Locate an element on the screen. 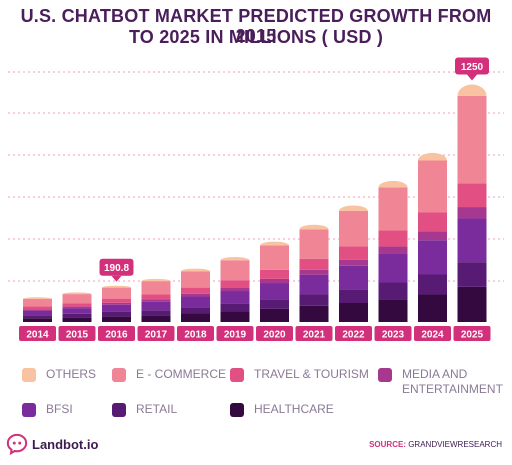 Image resolution: width=512 pixels, height=465 pixels. x-tick-label: 2024 is located at coordinates (432, 335).